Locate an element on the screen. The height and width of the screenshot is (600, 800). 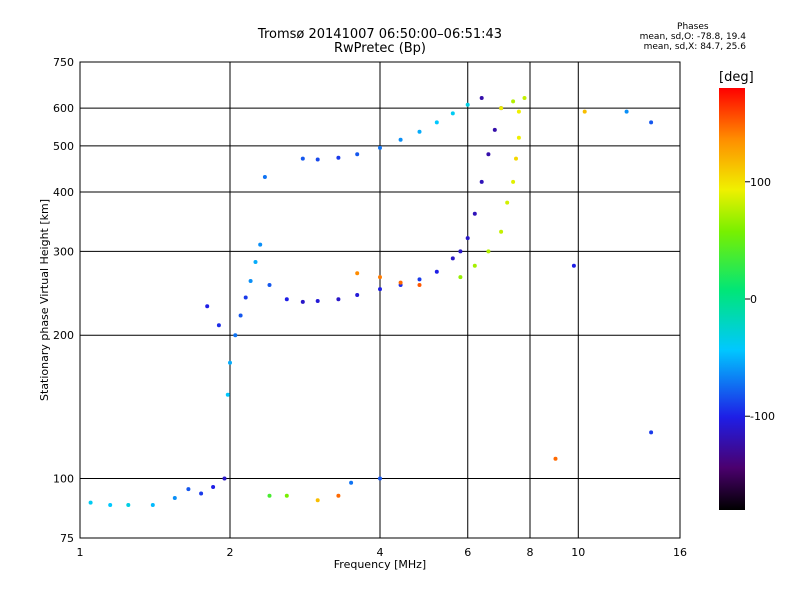
colorbar is located at coordinates (732, 299).